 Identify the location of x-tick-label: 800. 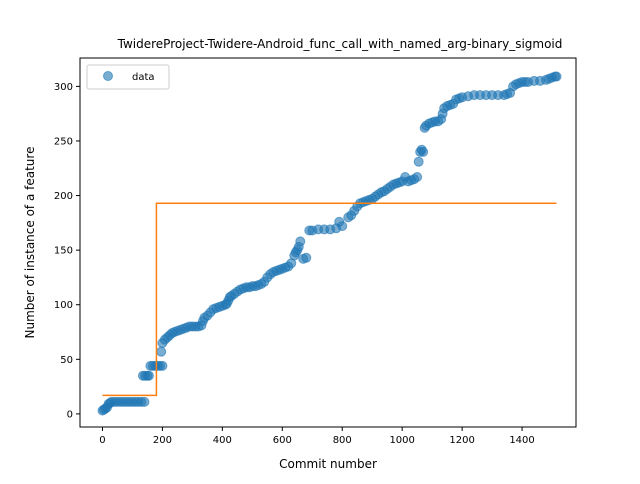
(342, 440).